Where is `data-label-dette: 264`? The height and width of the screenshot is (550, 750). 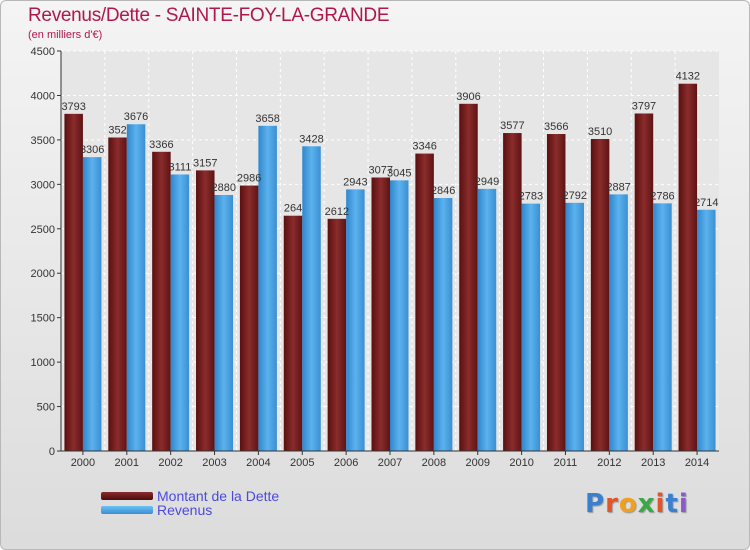
data-label-dette: 264 is located at coordinates (293, 209).